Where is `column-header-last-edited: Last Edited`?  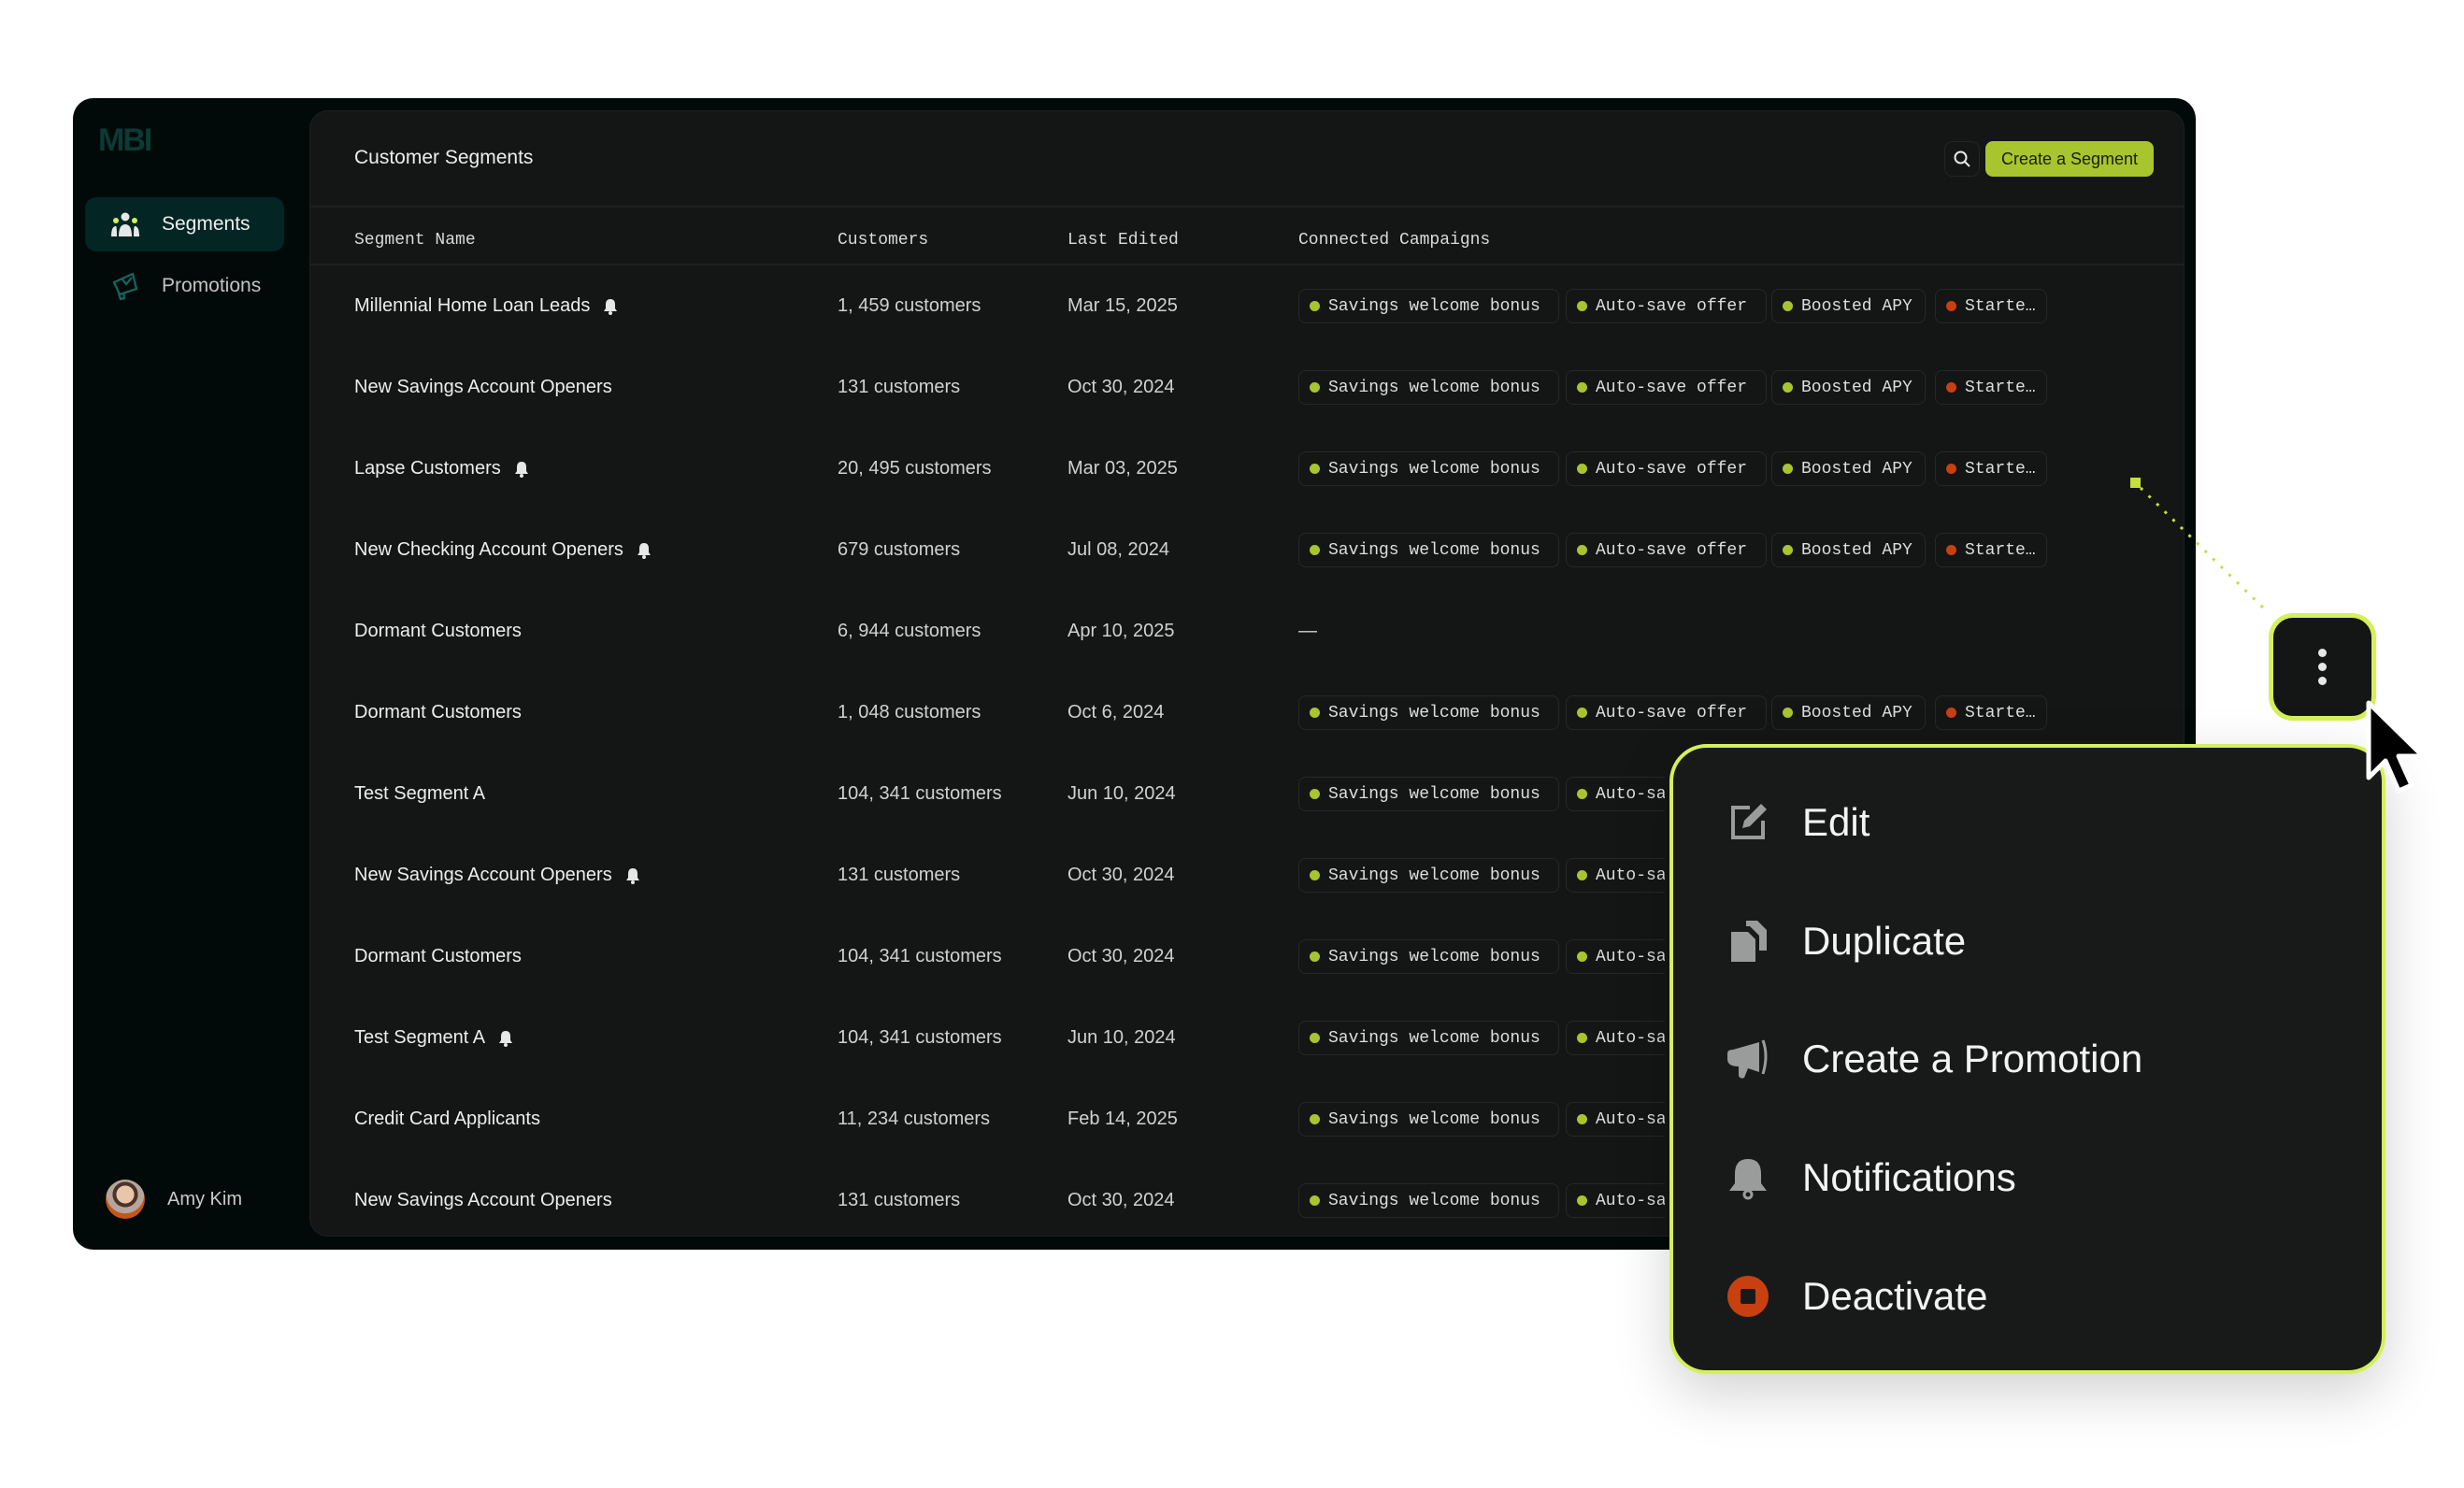 column-header-last-edited: Last Edited is located at coordinates (1123, 241).